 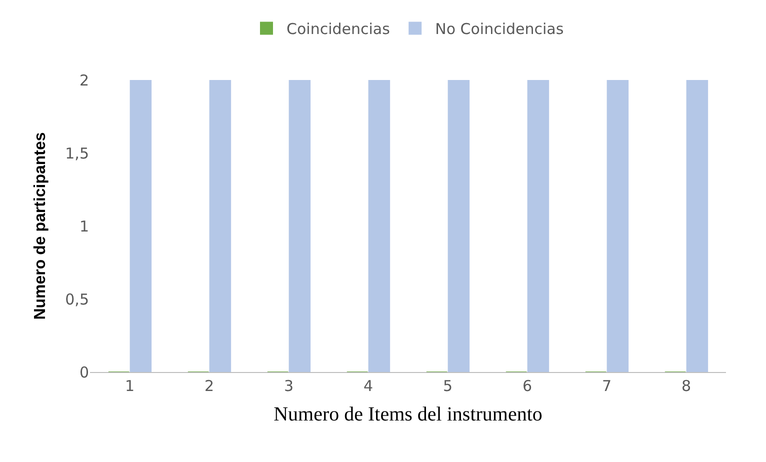 What do you see at coordinates (289, 386) in the screenshot?
I see `x-tick-label: 3` at bounding box center [289, 386].